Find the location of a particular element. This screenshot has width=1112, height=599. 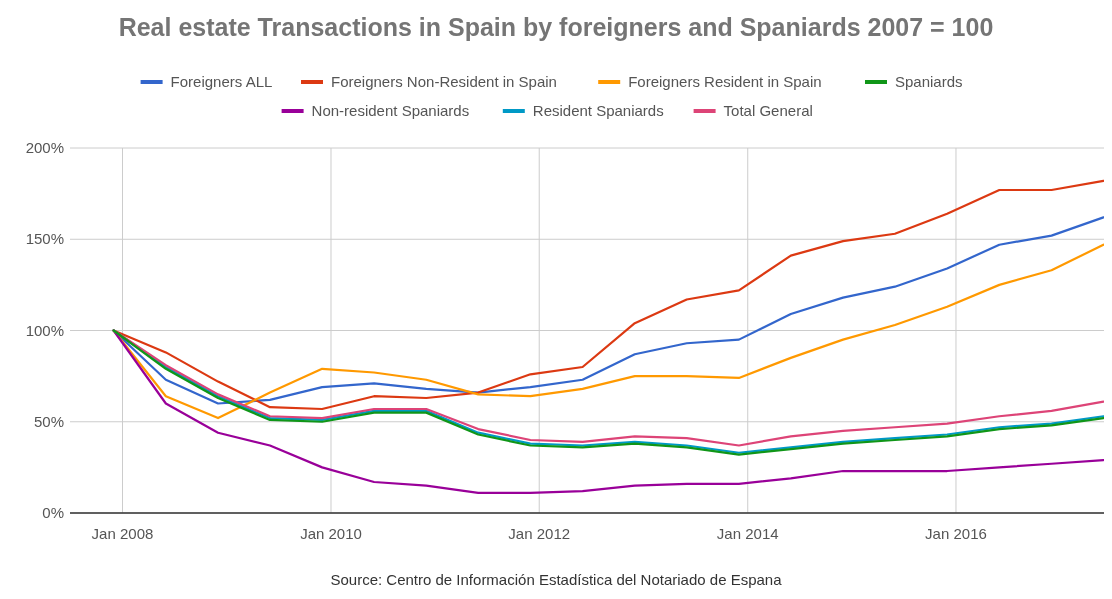

legend-label: Spaniards is located at coordinates (929, 81).